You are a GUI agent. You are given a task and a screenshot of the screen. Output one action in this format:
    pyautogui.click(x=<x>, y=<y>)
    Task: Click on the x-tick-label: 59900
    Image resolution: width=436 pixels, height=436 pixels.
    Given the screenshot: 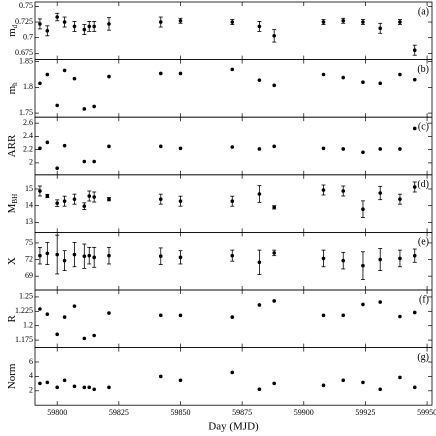 What is the action you would take?
    pyautogui.click(x=304, y=412)
    